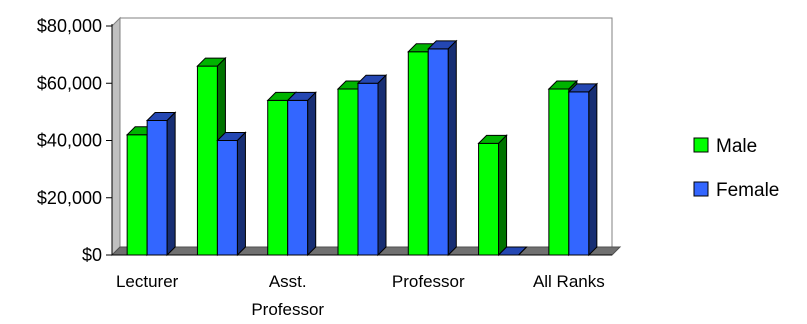  Describe the element at coordinates (69, 141) in the screenshot. I see `y-tick-label: $40,000` at that location.